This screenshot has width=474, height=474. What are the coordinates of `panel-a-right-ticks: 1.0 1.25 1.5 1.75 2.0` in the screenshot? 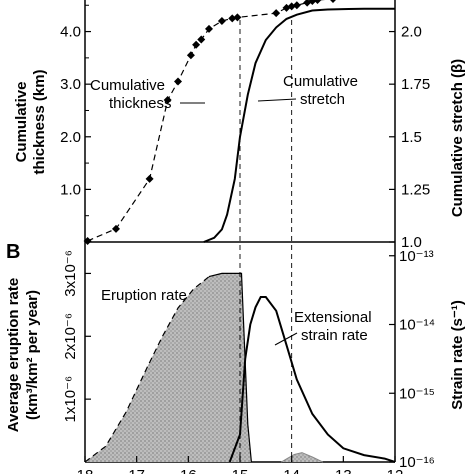 It's located at (409, 137).